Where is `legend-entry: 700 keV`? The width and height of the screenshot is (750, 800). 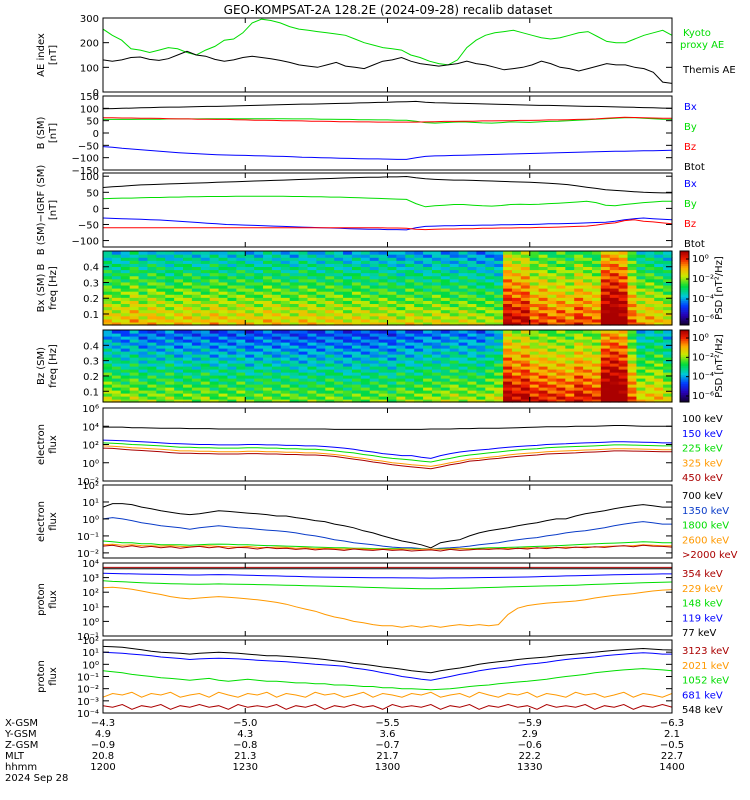
legend-entry: 700 keV is located at coordinates (702, 496).